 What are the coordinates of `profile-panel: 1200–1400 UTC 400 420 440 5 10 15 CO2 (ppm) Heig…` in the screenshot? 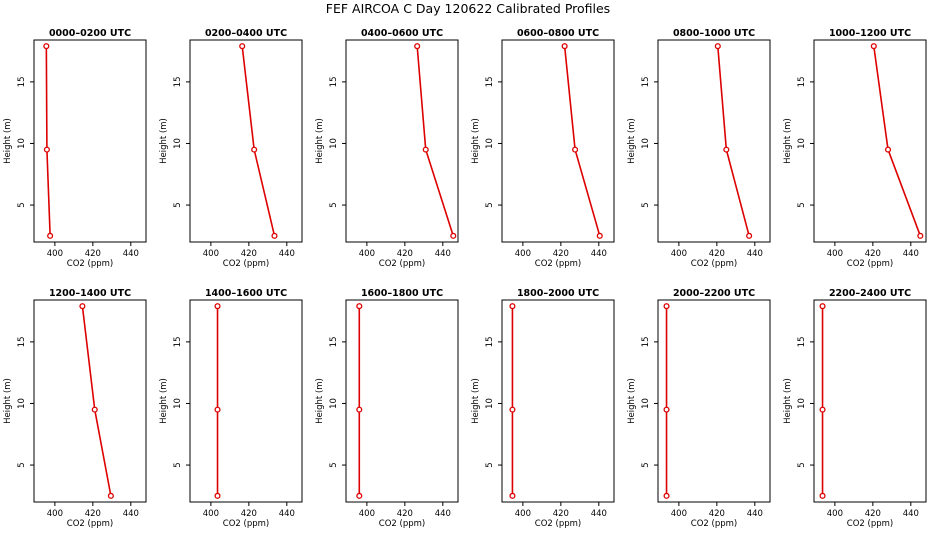 It's located at (75, 408).